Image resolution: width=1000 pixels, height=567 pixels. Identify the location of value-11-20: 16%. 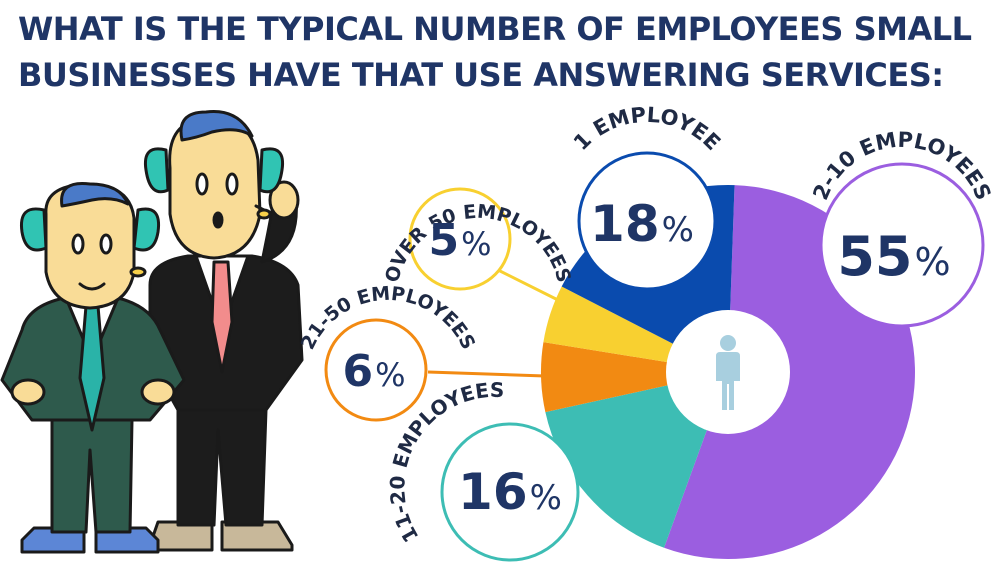
(510, 492).